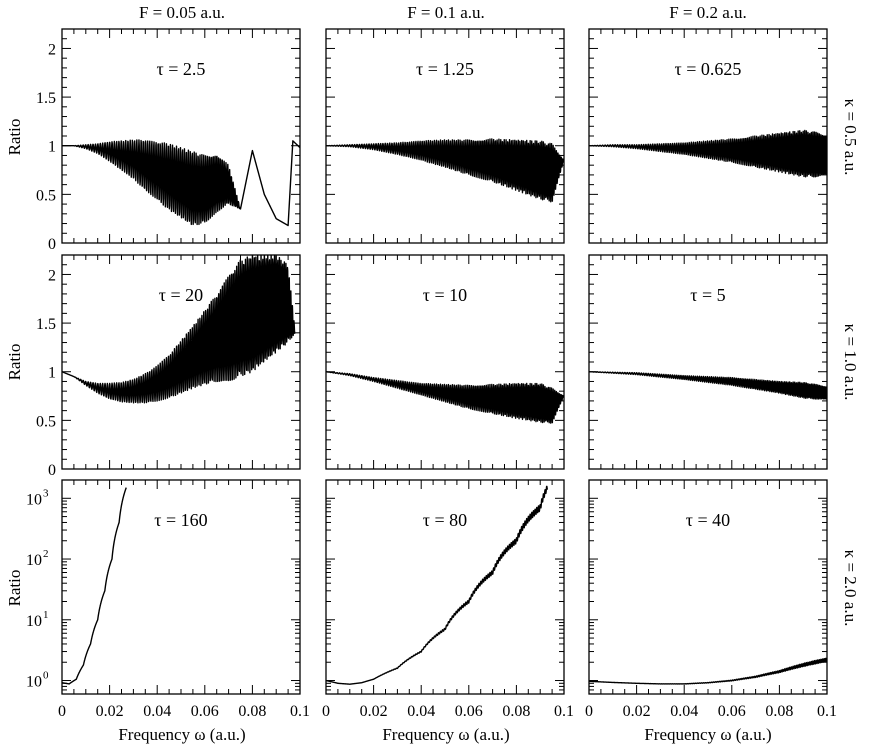 This screenshot has height=746, width=872. Describe the element at coordinates (181, 69) in the screenshot. I see `tau-annotation: τ = 2.5` at that location.